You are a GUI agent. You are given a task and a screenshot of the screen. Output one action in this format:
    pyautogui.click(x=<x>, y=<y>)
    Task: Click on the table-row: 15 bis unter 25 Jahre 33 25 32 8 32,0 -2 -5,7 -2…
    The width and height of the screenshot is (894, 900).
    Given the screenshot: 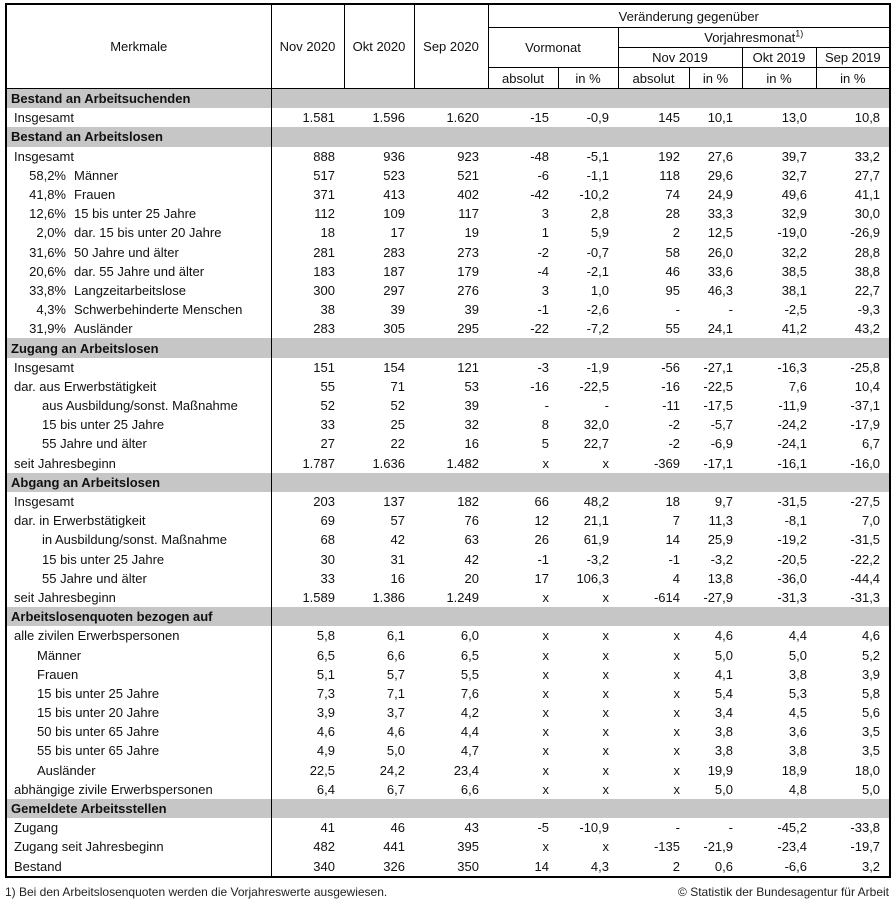 What is the action you would take?
    pyautogui.click(x=448, y=425)
    